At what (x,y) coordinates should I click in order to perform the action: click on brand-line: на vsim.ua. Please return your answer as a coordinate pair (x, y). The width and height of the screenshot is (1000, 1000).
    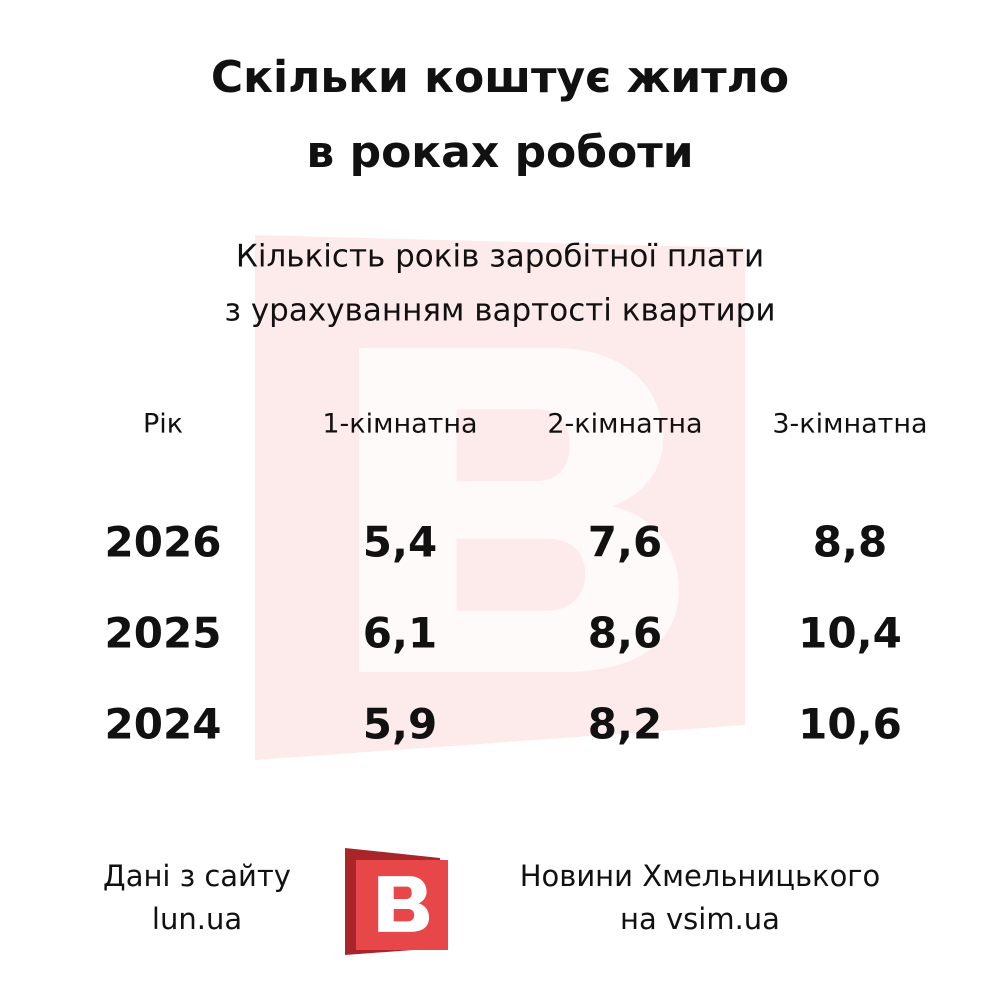
    Looking at the image, I should click on (700, 919).